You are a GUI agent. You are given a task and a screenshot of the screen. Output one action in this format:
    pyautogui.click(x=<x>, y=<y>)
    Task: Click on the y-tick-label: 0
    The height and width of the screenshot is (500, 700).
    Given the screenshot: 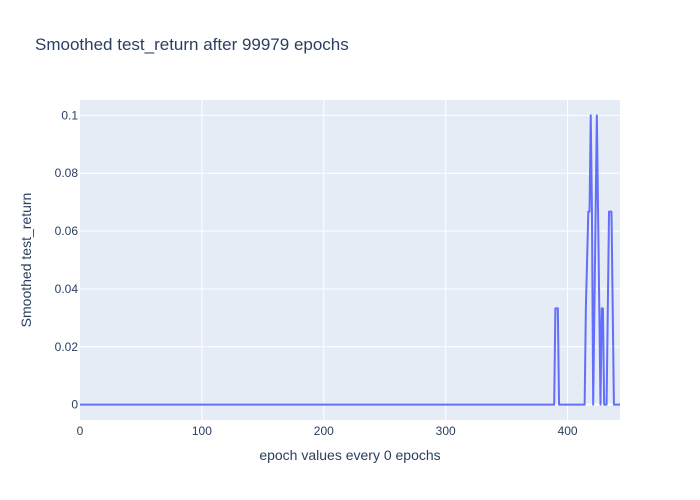 What is the action you would take?
    pyautogui.click(x=74, y=405)
    